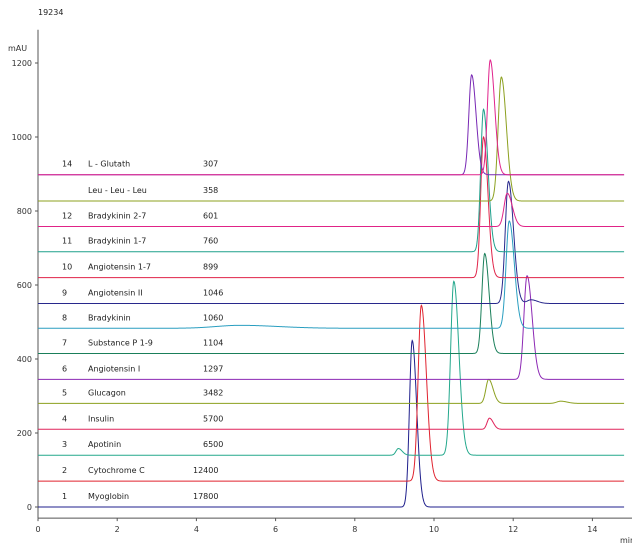 Image resolution: width=632 pixels, height=546 pixels. Describe the element at coordinates (67, 164) in the screenshot. I see `series-number: 14` at that location.